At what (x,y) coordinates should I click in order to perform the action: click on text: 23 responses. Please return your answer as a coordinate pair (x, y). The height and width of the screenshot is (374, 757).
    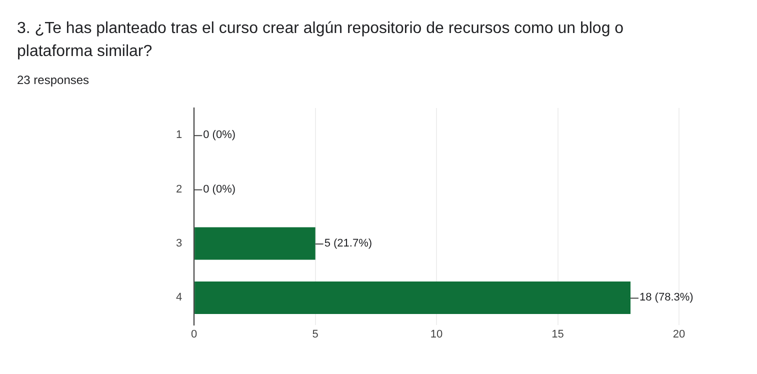
    Looking at the image, I should click on (53, 80).